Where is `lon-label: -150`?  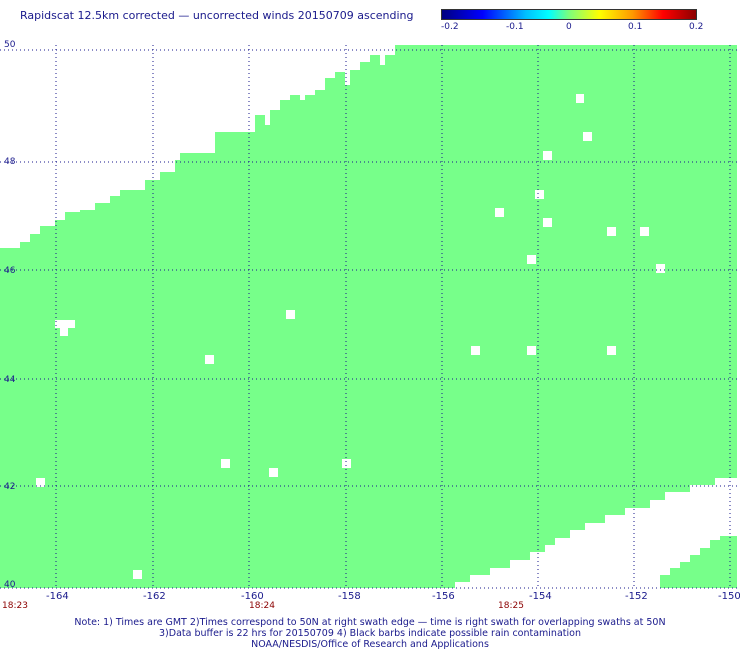
lon-label: -150 is located at coordinates (729, 596).